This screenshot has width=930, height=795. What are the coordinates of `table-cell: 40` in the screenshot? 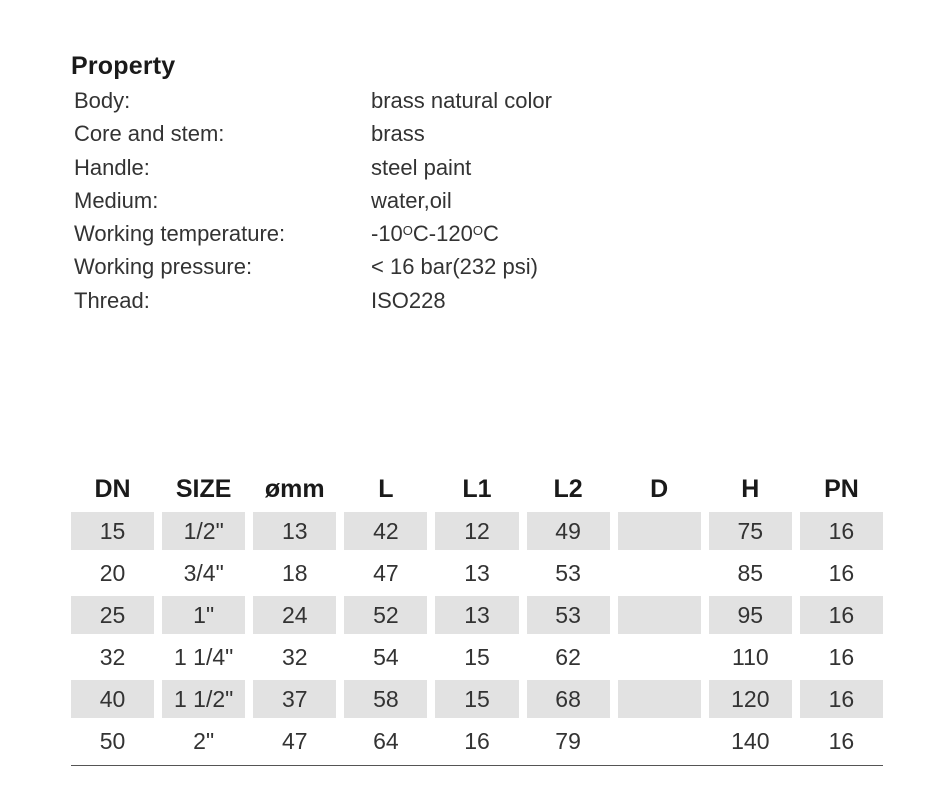 It's located at (113, 699).